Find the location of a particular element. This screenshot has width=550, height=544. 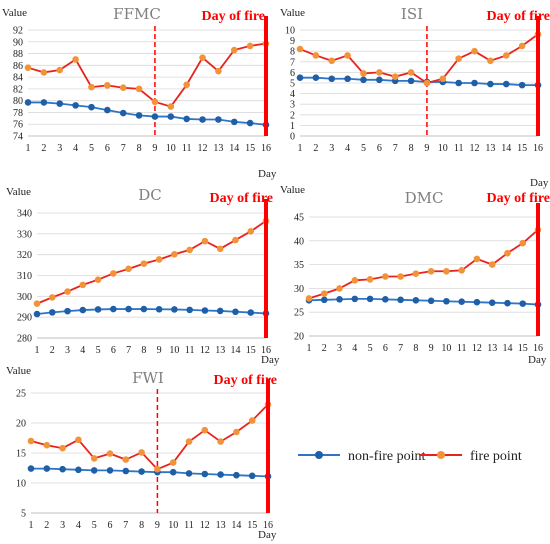

x-tick-label: 1 is located at coordinates (37, 350).